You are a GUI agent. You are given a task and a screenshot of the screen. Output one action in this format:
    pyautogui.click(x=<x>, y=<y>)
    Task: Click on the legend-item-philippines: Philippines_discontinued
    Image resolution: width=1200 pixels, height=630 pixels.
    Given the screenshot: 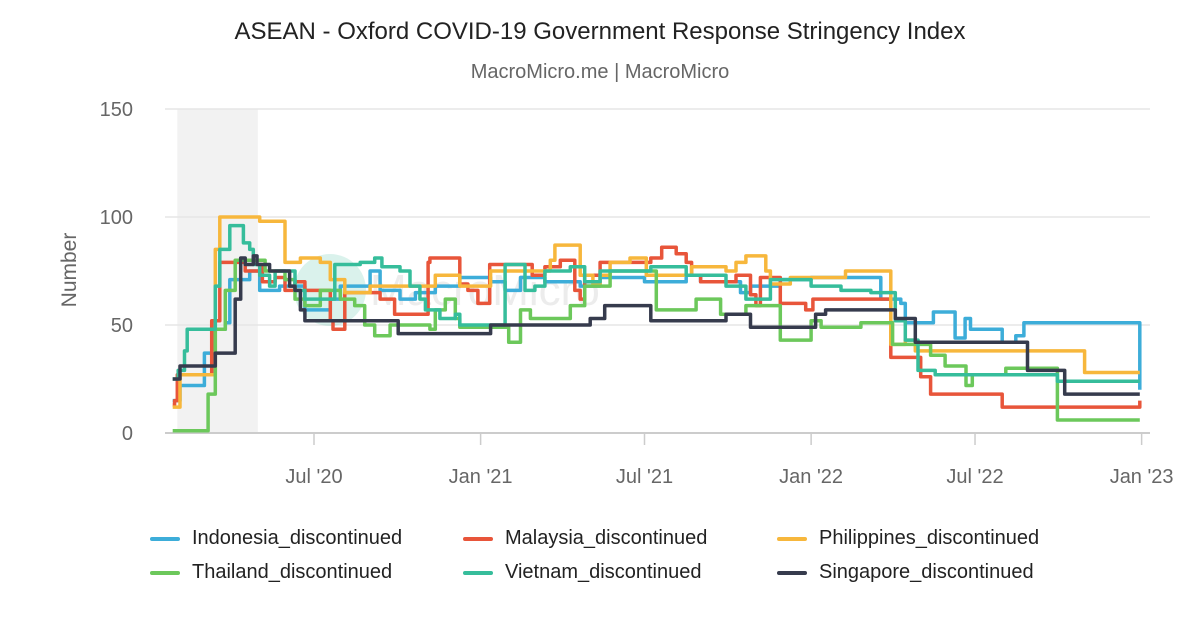 What is the action you would take?
    pyautogui.click(x=908, y=538)
    